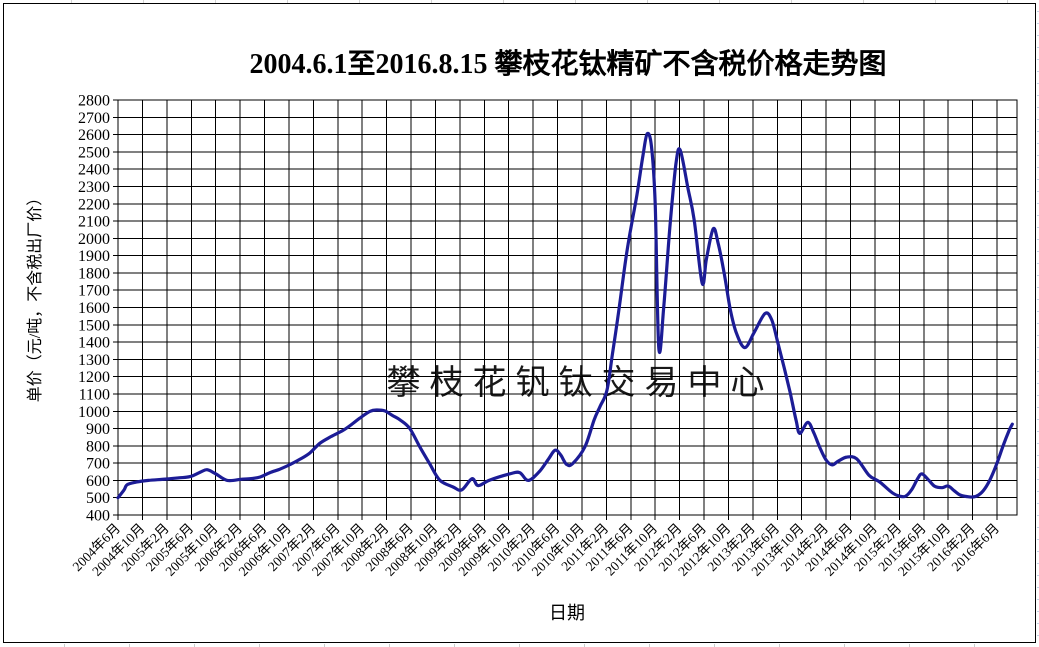 The height and width of the screenshot is (647, 1039). What do you see at coordinates (519, 645) in the screenshot?
I see `spreadsheet-grid-bottom` at bounding box center [519, 645].